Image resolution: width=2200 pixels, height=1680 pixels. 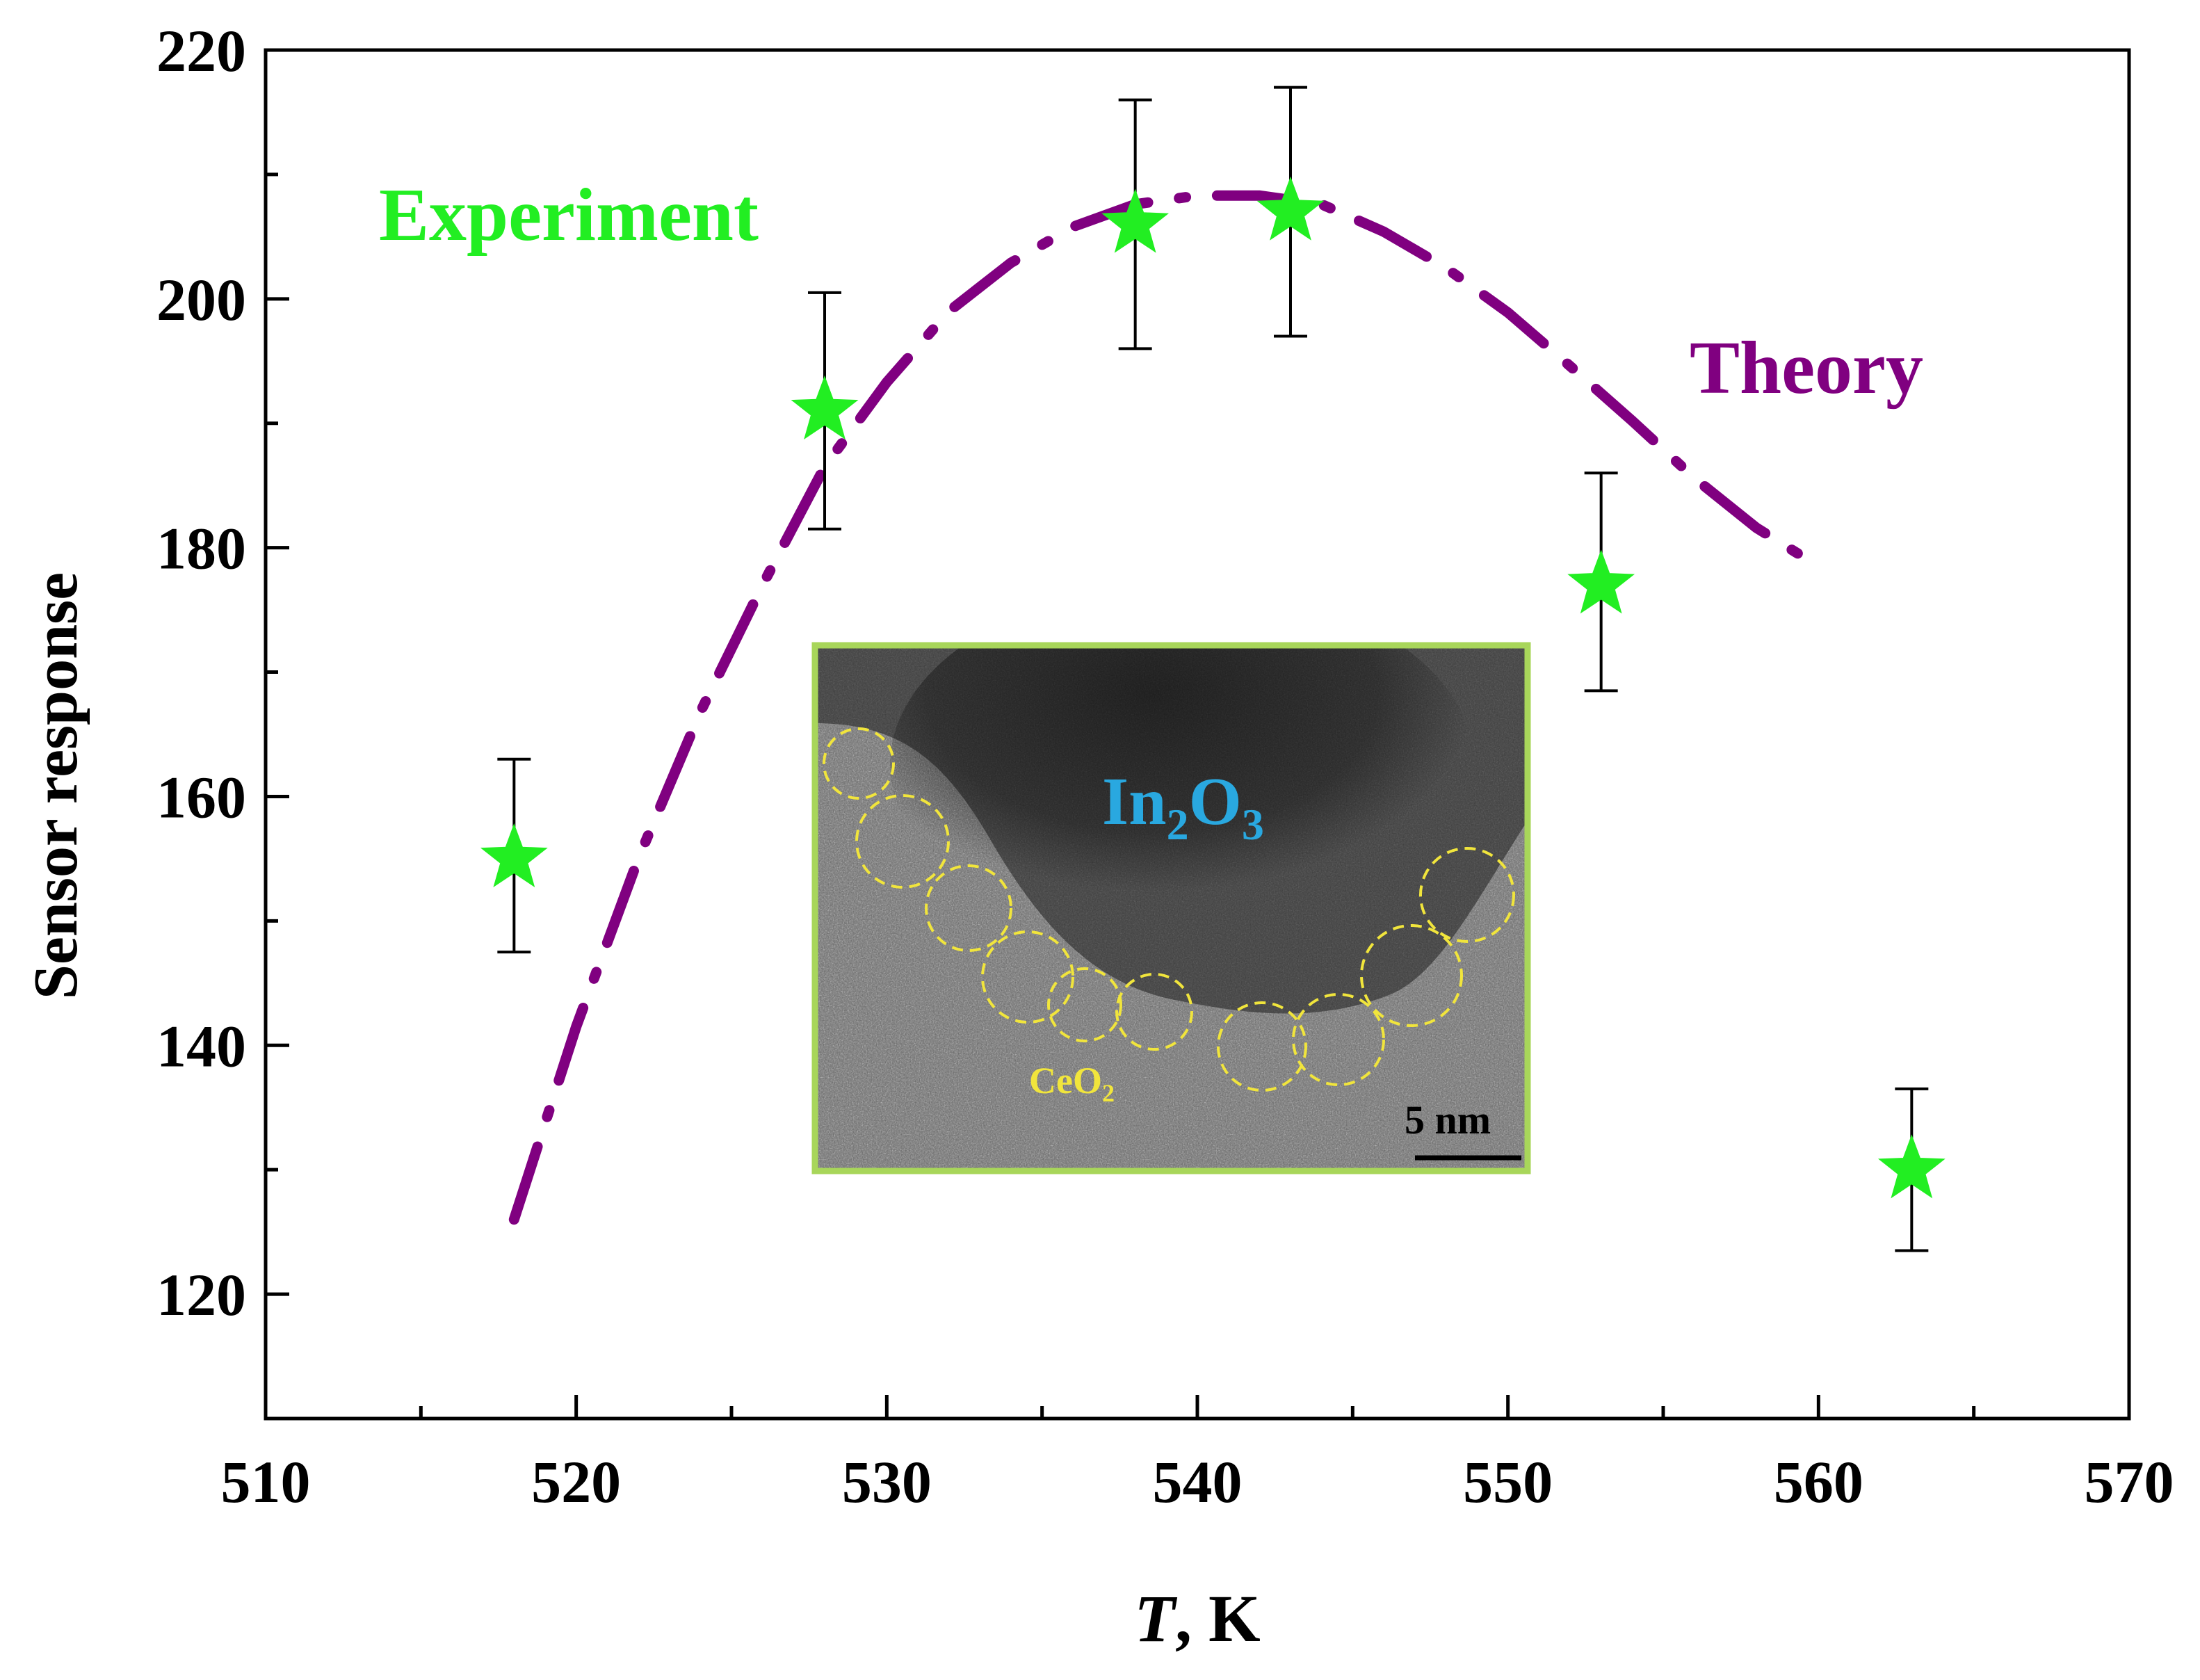 What do you see at coordinates (1807, 368) in the screenshot?
I see `theory-label: Theory` at bounding box center [1807, 368].